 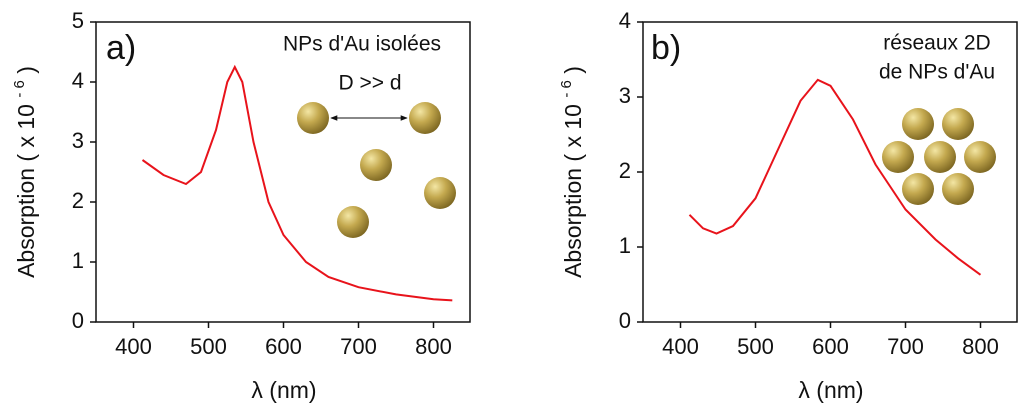 What do you see at coordinates (369, 83) in the screenshot?
I see `annotation: D >> d` at bounding box center [369, 83].